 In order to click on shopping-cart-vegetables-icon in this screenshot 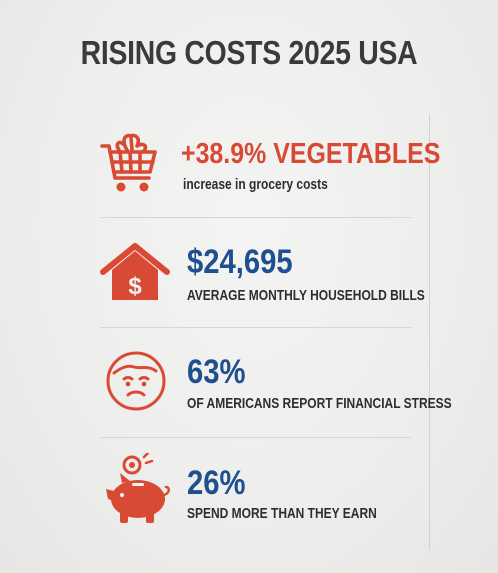, I will do `click(128, 162)`.